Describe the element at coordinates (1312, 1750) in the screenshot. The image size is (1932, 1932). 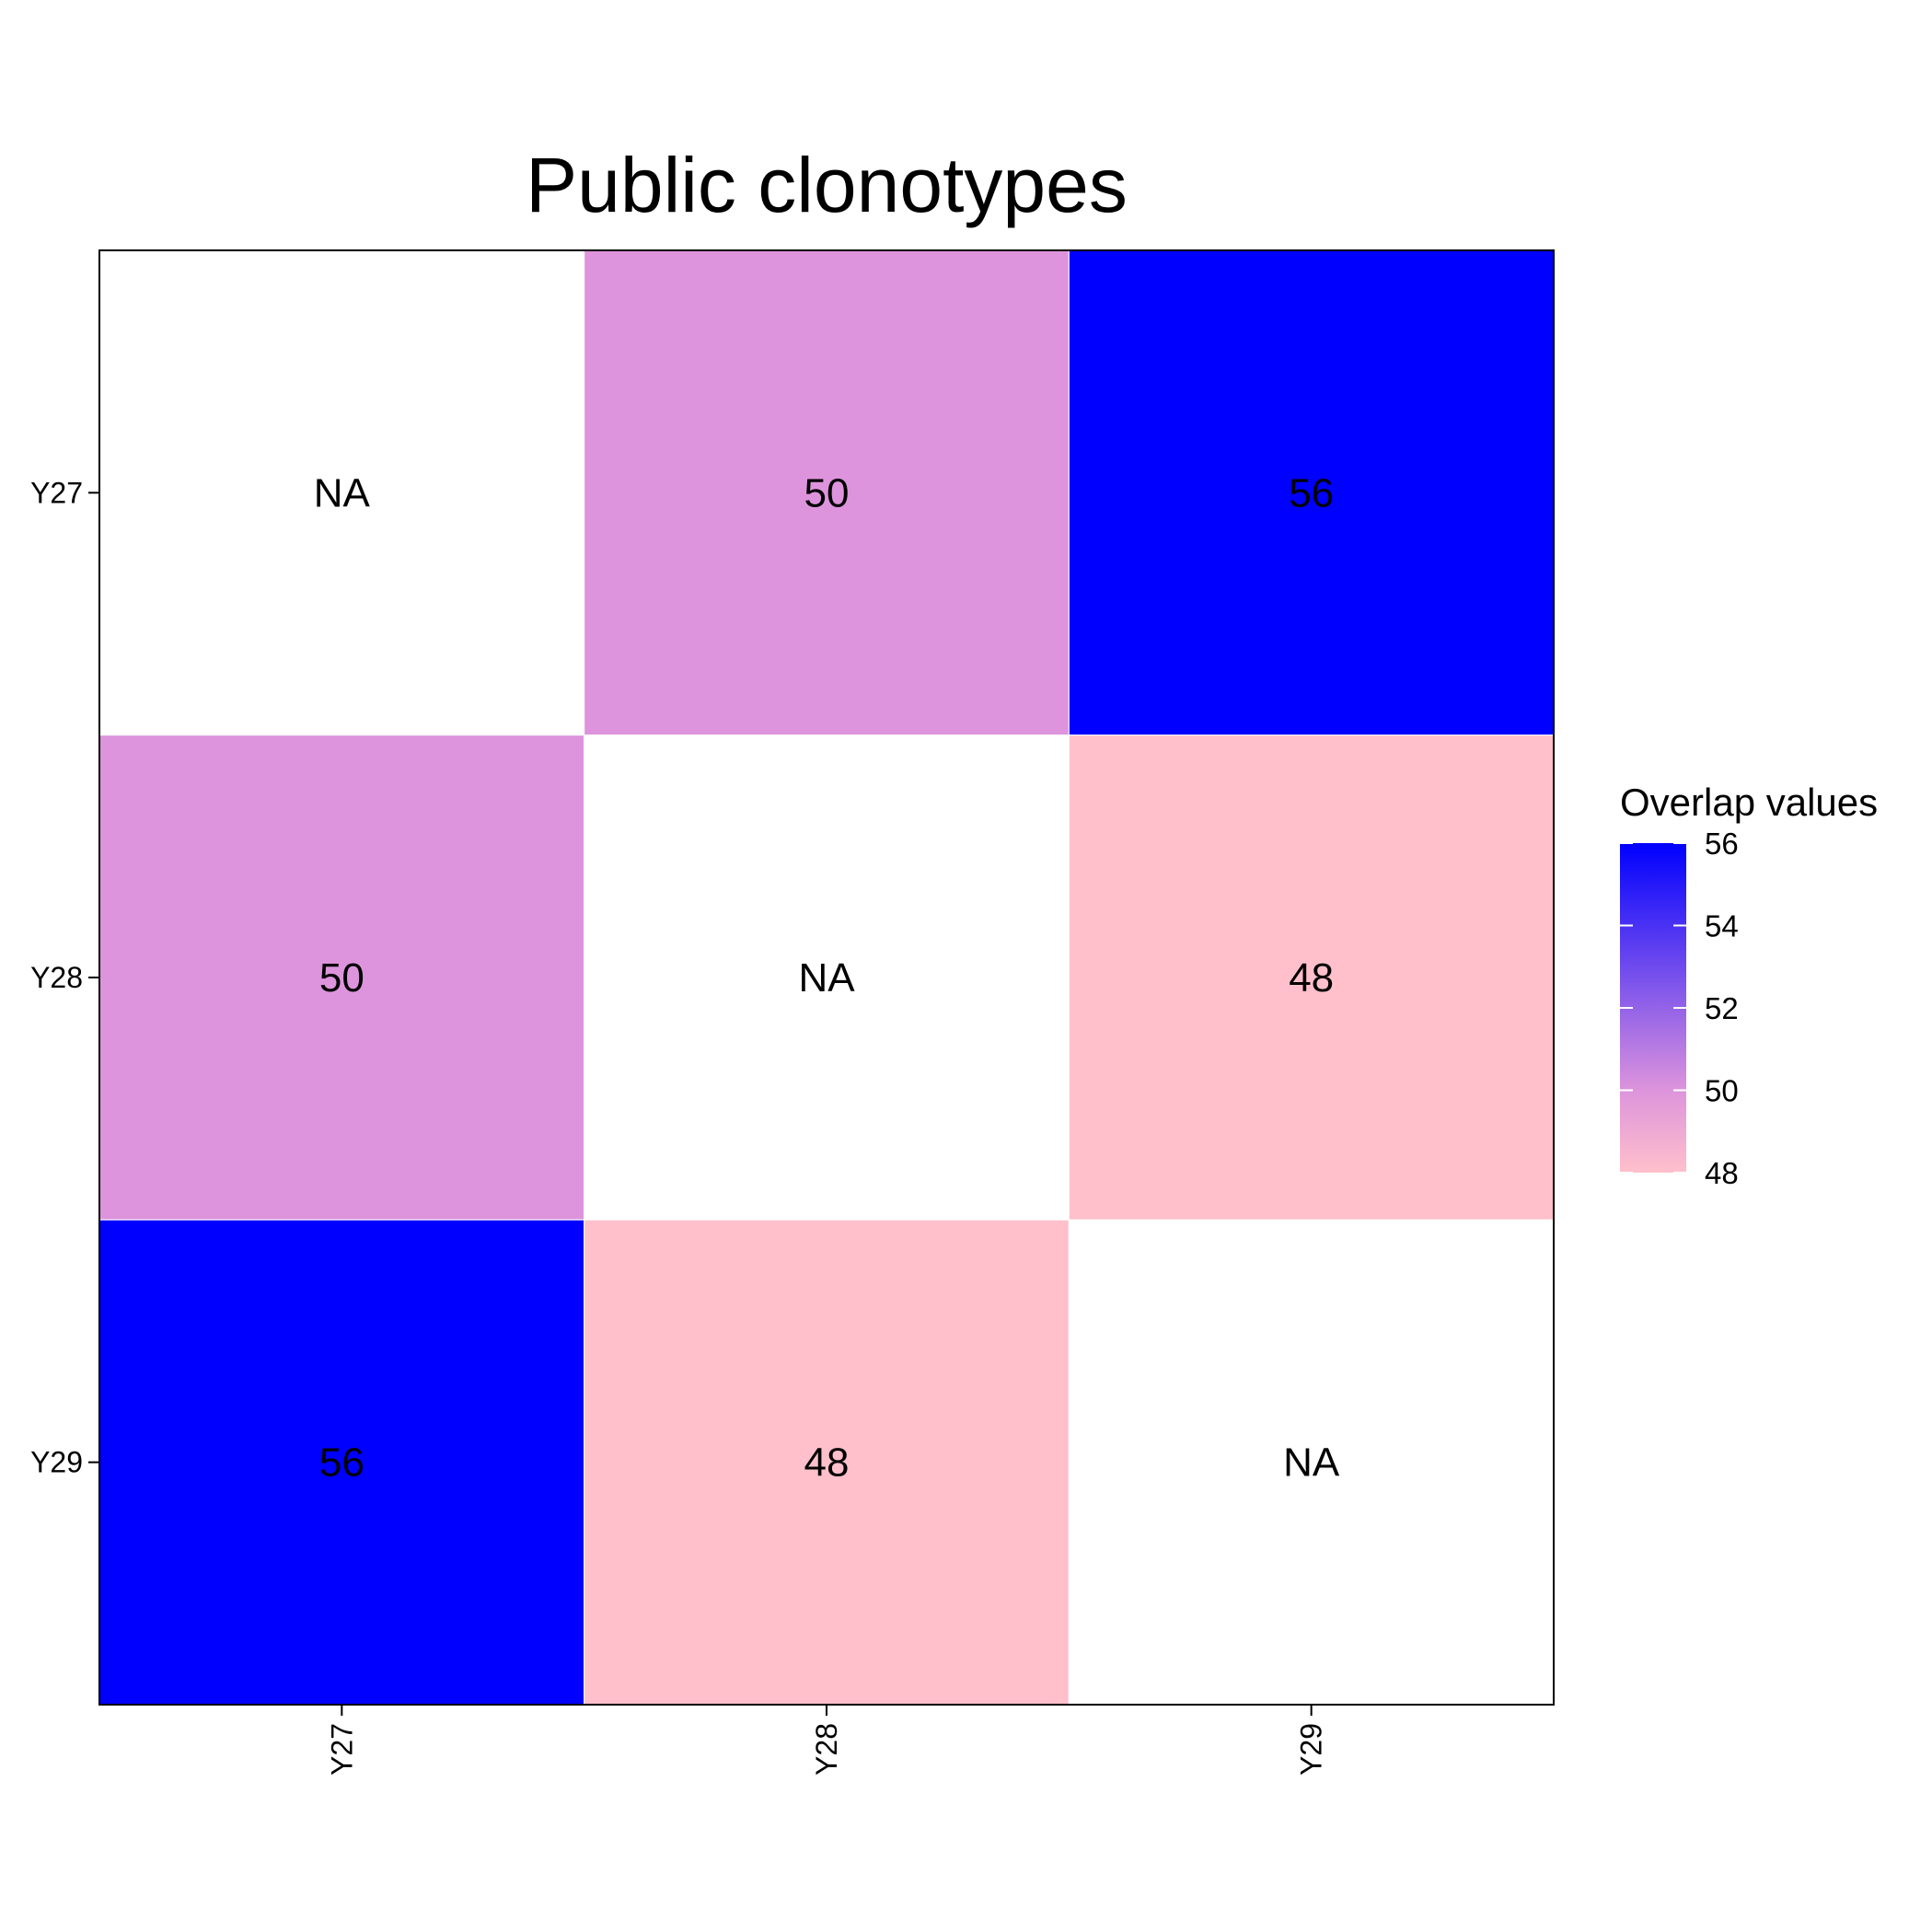
I see `x-tick-label: Y29` at that location.